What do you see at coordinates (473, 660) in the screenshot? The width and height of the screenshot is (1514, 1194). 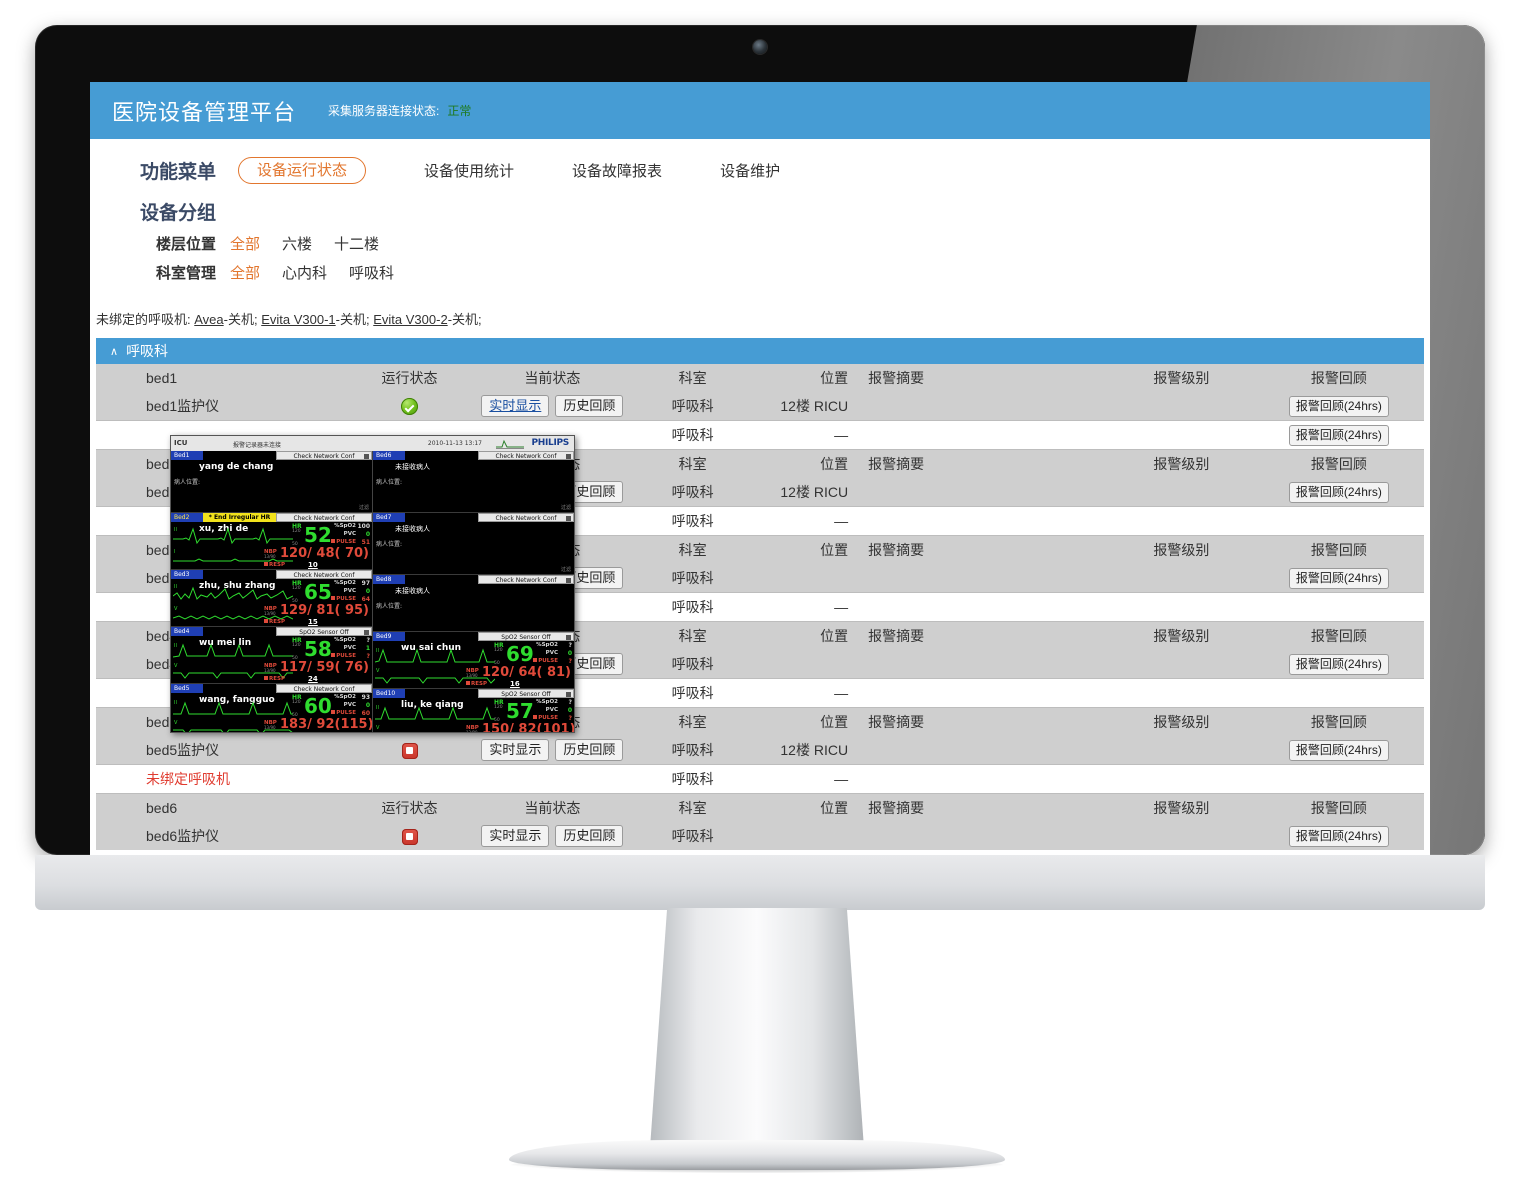 I see `monitor-pane-bed9: Bed9 SpO2 Sensor Off wu sai chun II V` at bounding box center [473, 660].